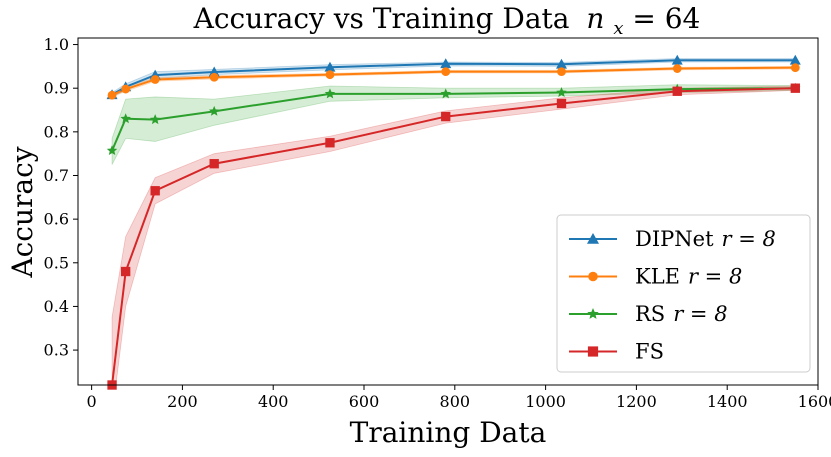 The height and width of the screenshot is (457, 831). What do you see at coordinates (448, 432) in the screenshot?
I see `x-axis-label: Training Data` at bounding box center [448, 432].